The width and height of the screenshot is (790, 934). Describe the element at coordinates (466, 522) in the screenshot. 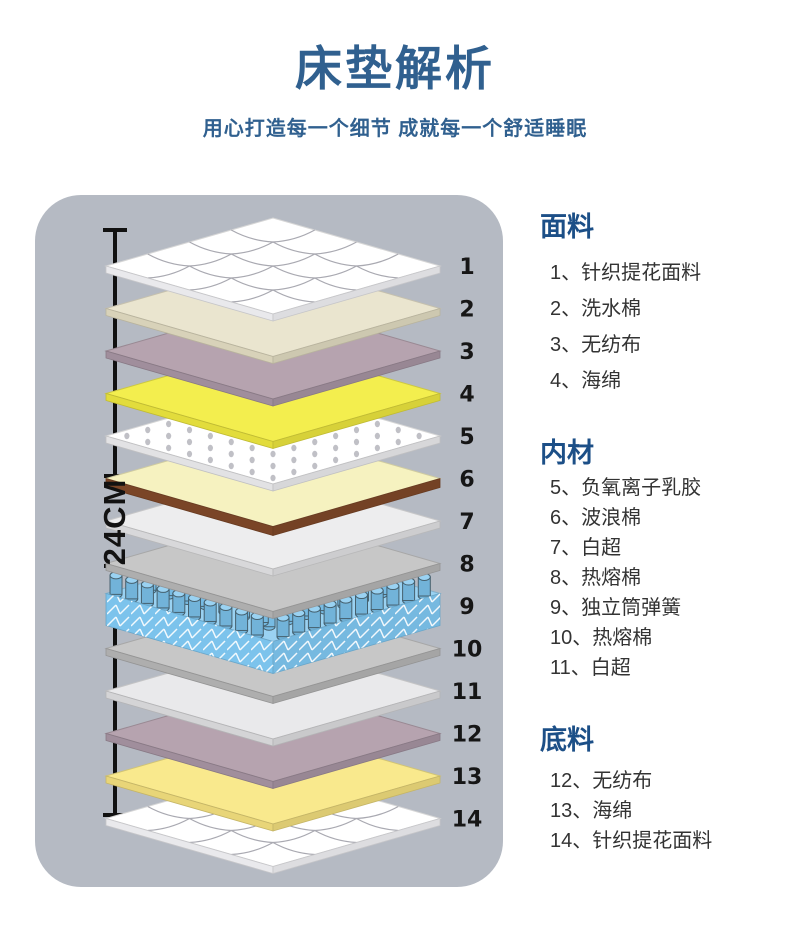

I see `layer-number-7: 7` at that location.